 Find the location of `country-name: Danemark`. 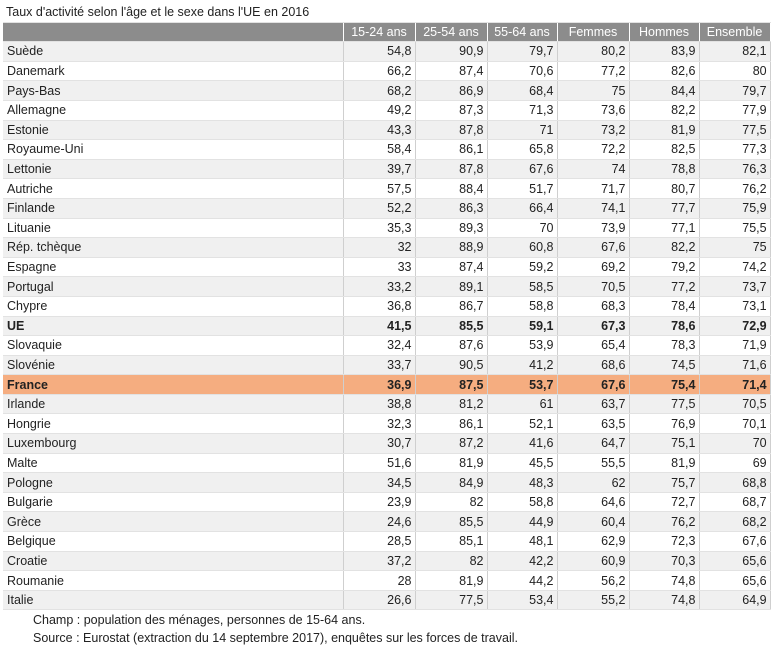

country-name: Danemark is located at coordinates (173, 71).